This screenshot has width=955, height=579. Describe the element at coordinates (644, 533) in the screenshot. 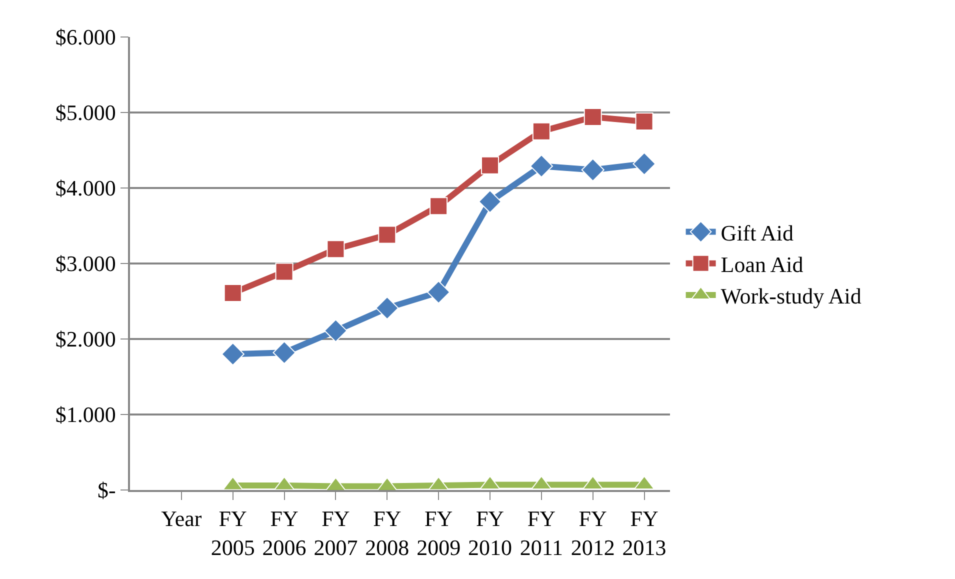

I see `x-tick-label: FY 2013` at that location.